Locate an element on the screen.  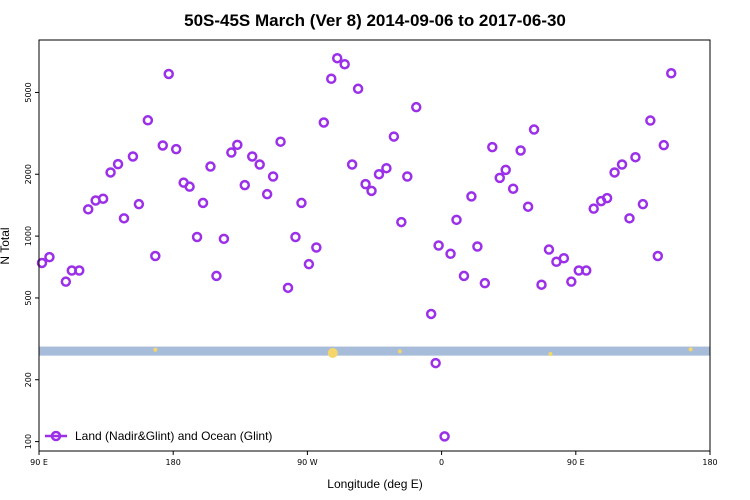
x-axis: 90 E 180 90 W 0 90 E 180 is located at coordinates (374, 459).